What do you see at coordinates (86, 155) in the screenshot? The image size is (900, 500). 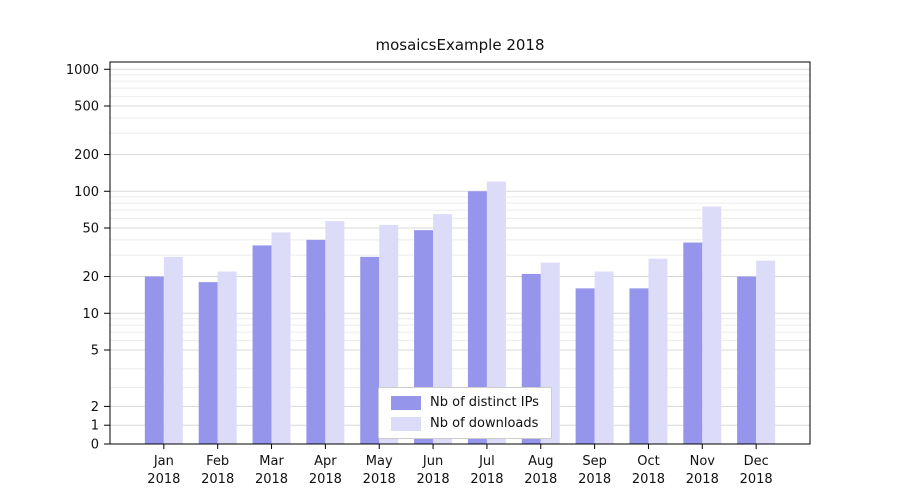 I see `y-tick-label: 200` at bounding box center [86, 155].